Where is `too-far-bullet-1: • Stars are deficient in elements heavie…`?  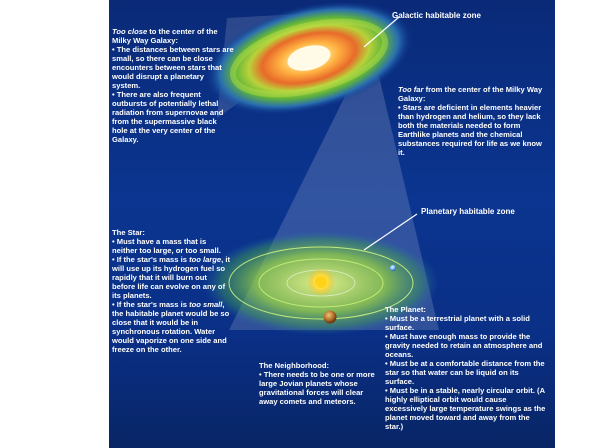
too-far-bullet-1: • Stars are deficient in elements heavie… is located at coordinates (470, 130).